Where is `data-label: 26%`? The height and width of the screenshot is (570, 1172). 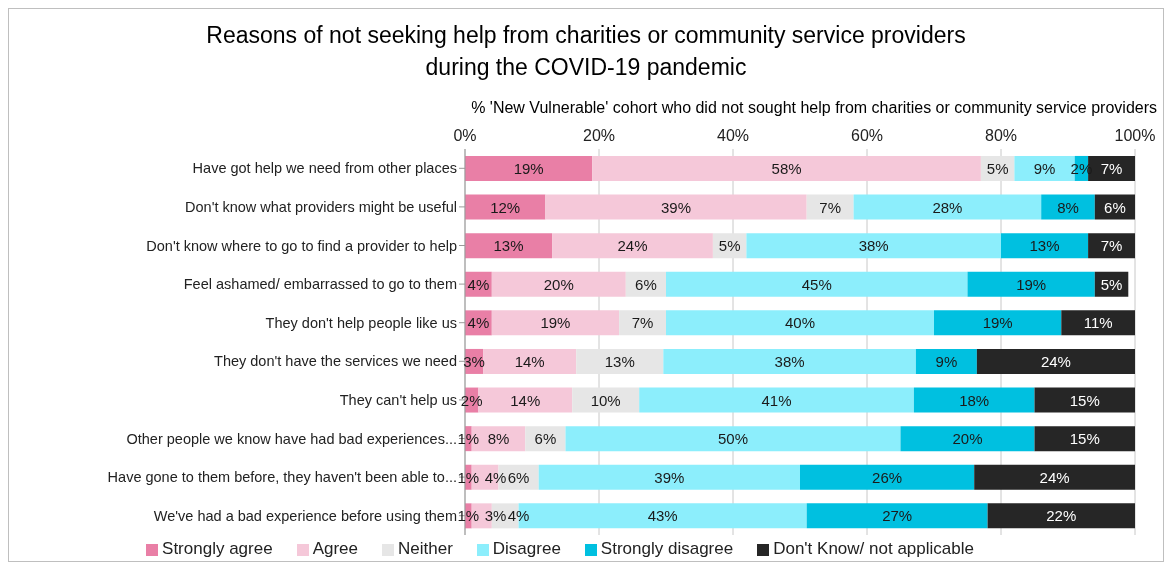
data-label: 26% is located at coordinates (887, 477).